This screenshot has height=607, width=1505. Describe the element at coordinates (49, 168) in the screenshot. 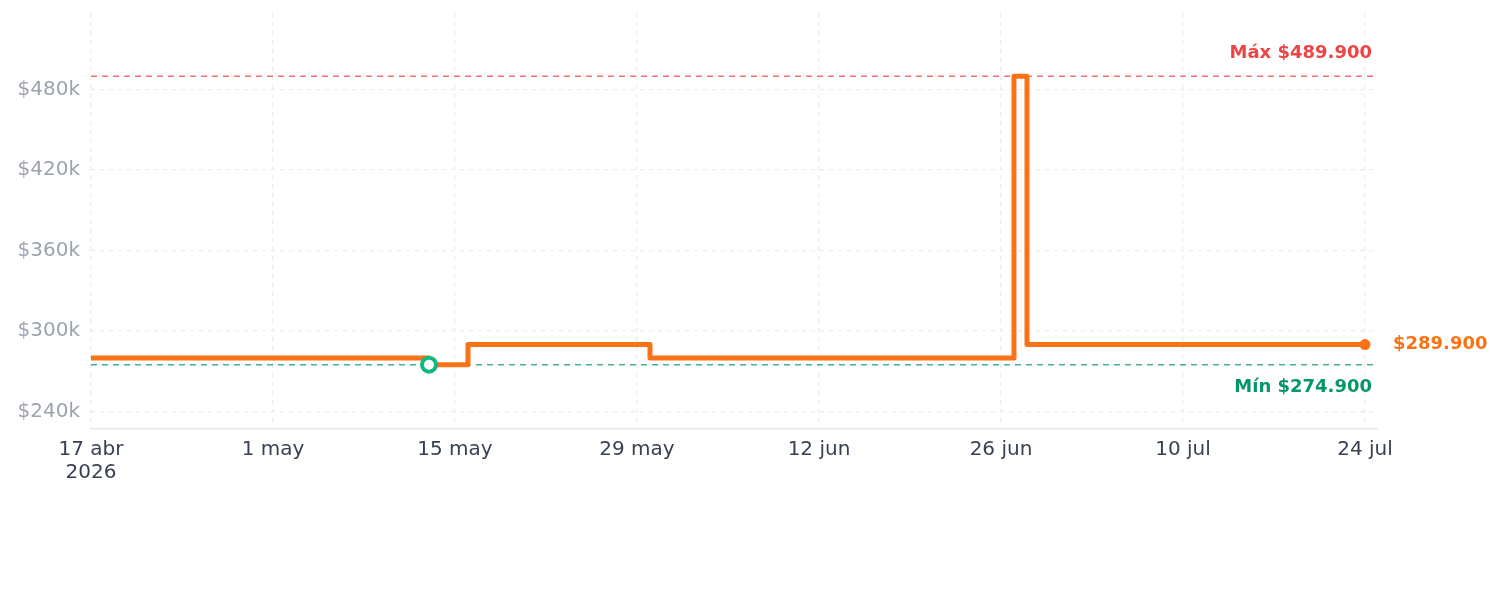

I see `y-tick-label: $420k` at that location.